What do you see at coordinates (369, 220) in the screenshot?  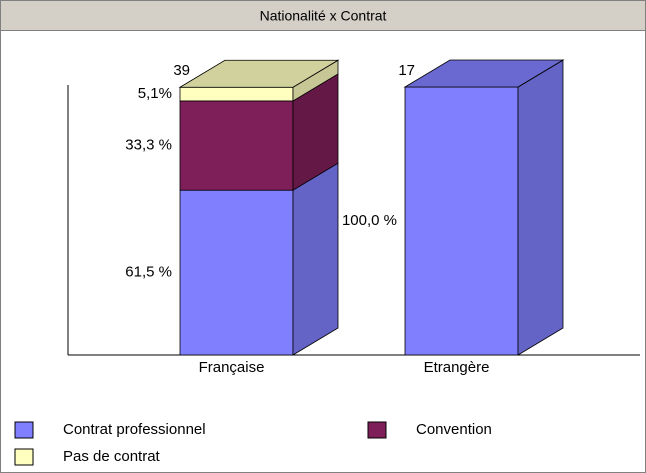 I see `value-label: 100,0 %` at bounding box center [369, 220].